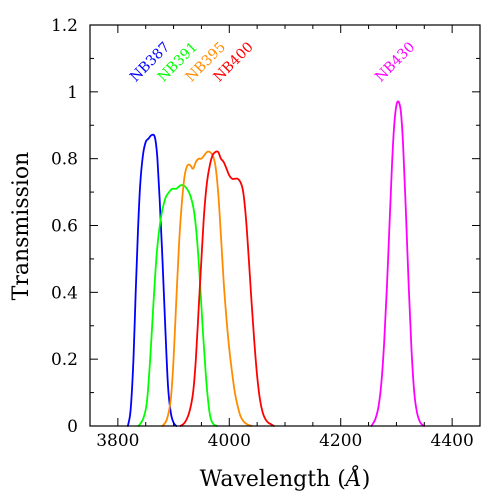  What do you see at coordinates (395, 62) in the screenshot?
I see `series-label-nb430: NB430` at bounding box center [395, 62].